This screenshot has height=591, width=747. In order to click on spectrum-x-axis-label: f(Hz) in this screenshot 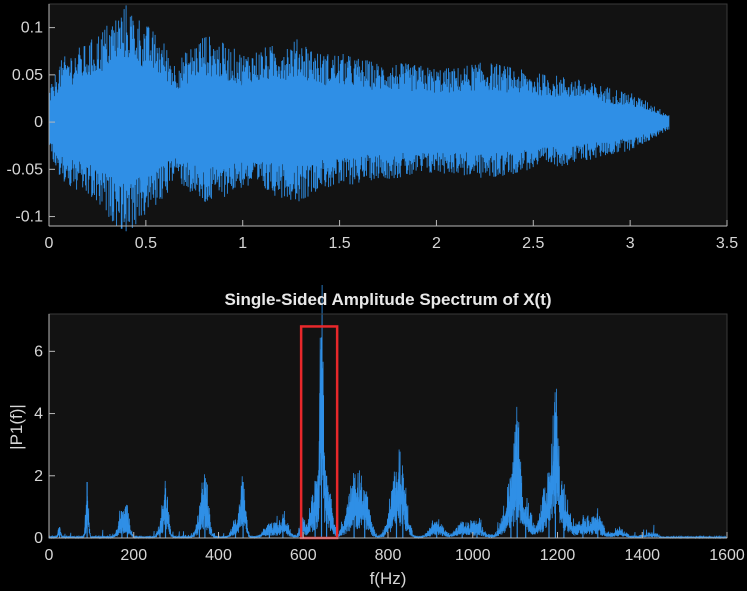, I will do `click(388, 578)`.